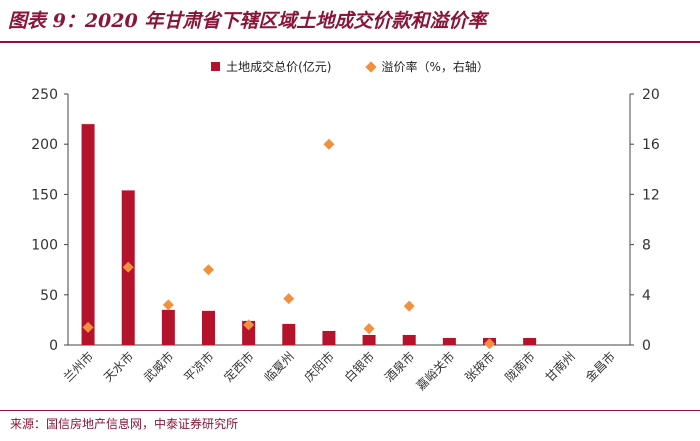 Image resolution: width=700 pixels, height=441 pixels. What do you see at coordinates (350, 66) in the screenshot?
I see `chart-legend: 土地成交总价(亿元) 溢价率（%，右轴）` at bounding box center [350, 66].